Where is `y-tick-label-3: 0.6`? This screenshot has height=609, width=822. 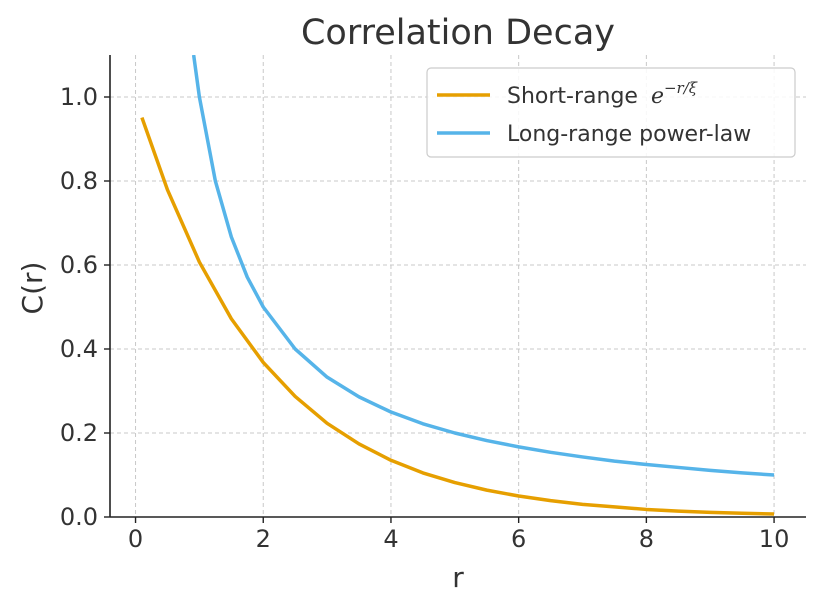 y-tick-label-3: 0.6 is located at coordinates (79, 265).